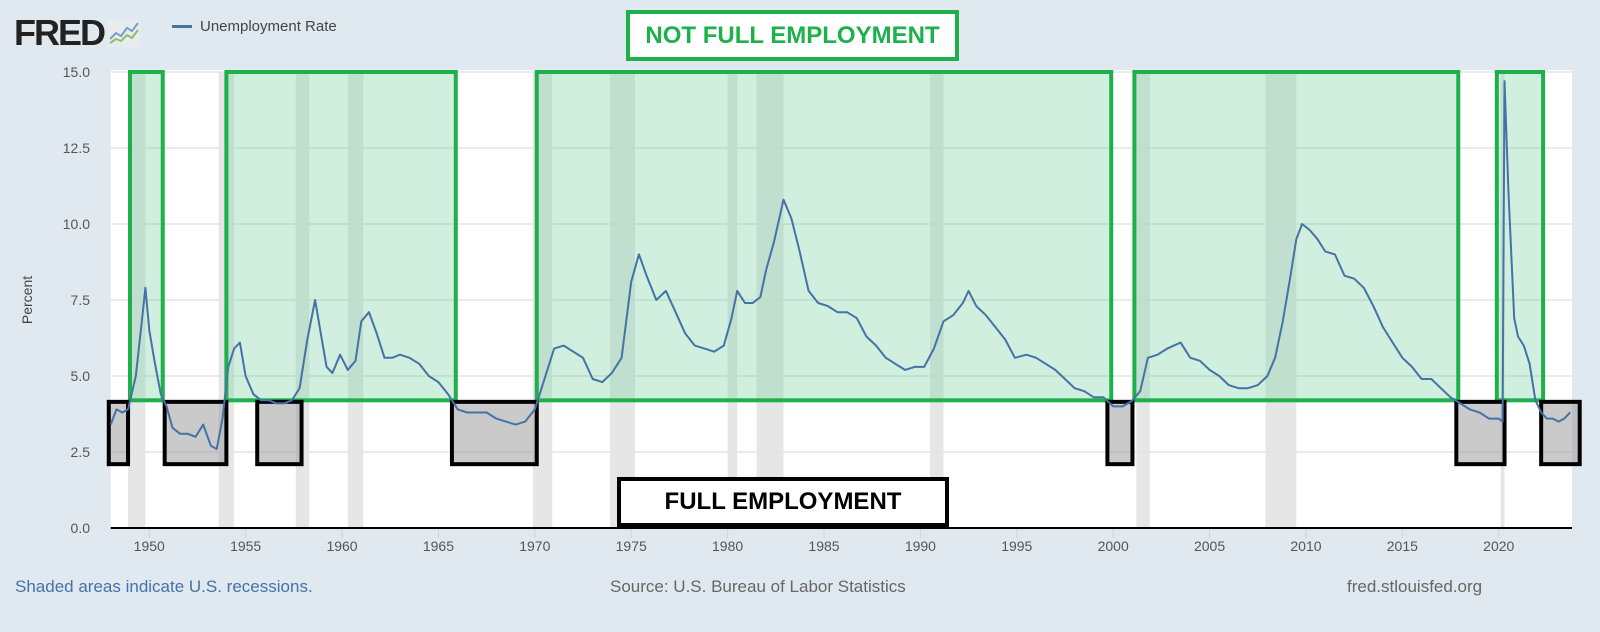 This screenshot has height=632, width=1600. I want to click on x-tick-label: 1955, so click(245, 546).